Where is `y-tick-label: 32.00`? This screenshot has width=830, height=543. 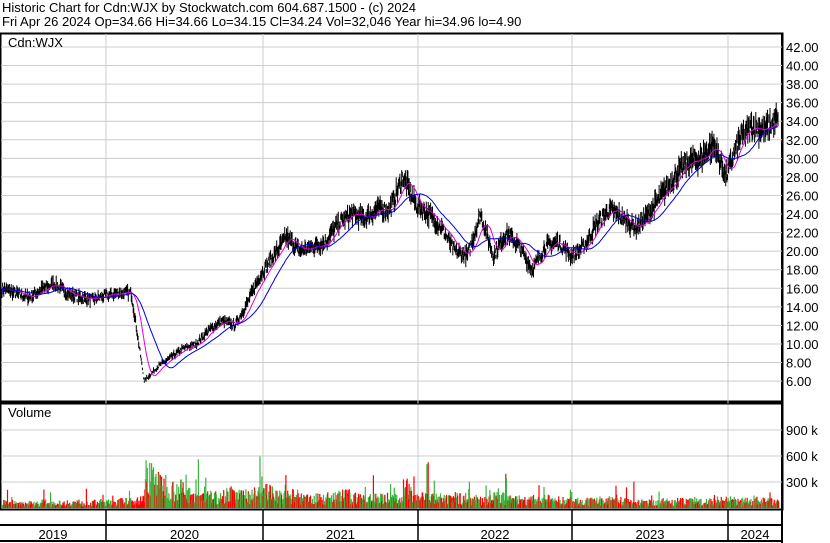 y-tick-label: 32.00 is located at coordinates (802, 140).